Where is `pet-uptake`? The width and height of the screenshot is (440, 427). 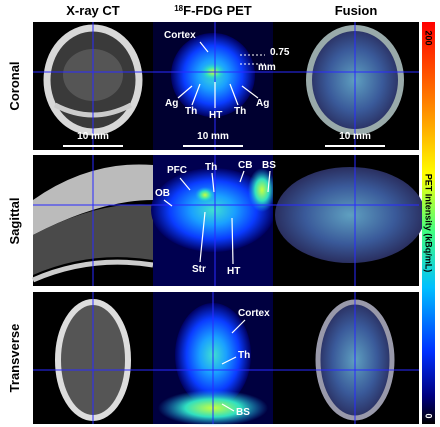 pet-uptake is located at coordinates (213, 210).